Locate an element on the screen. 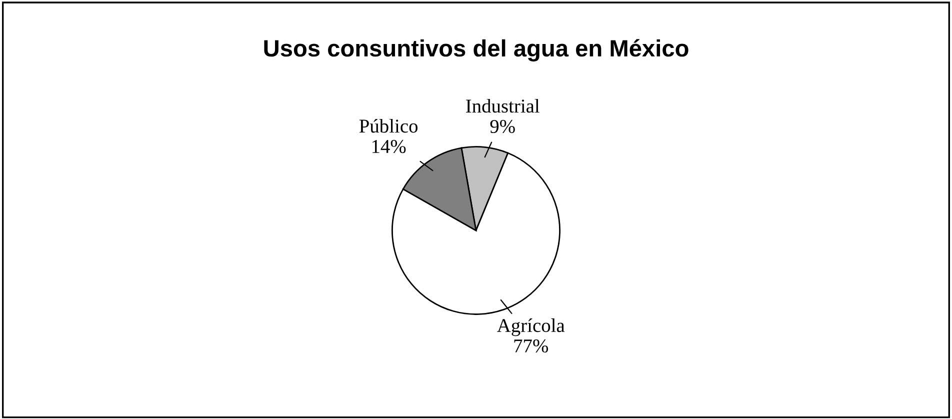 This screenshot has width=952, height=419. data-label: 14% is located at coordinates (389, 147).